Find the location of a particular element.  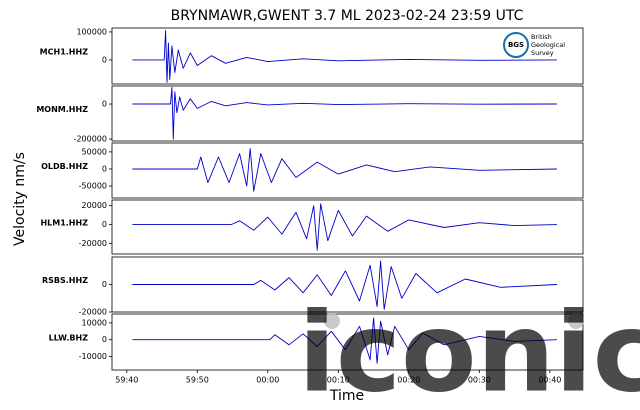

x-tick-label: 59:50 is located at coordinates (197, 380).